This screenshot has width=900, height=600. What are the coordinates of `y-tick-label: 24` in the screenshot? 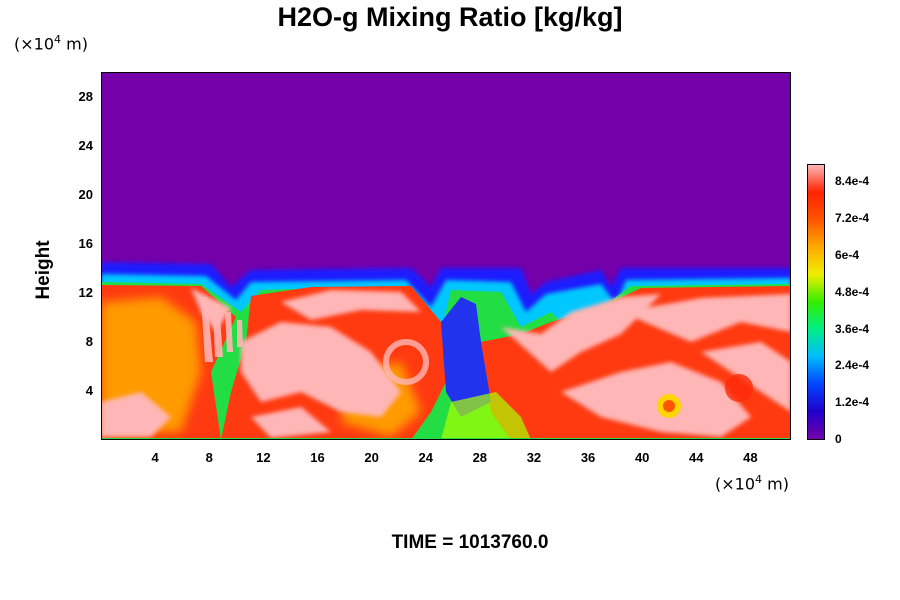 It's located at (85, 145).